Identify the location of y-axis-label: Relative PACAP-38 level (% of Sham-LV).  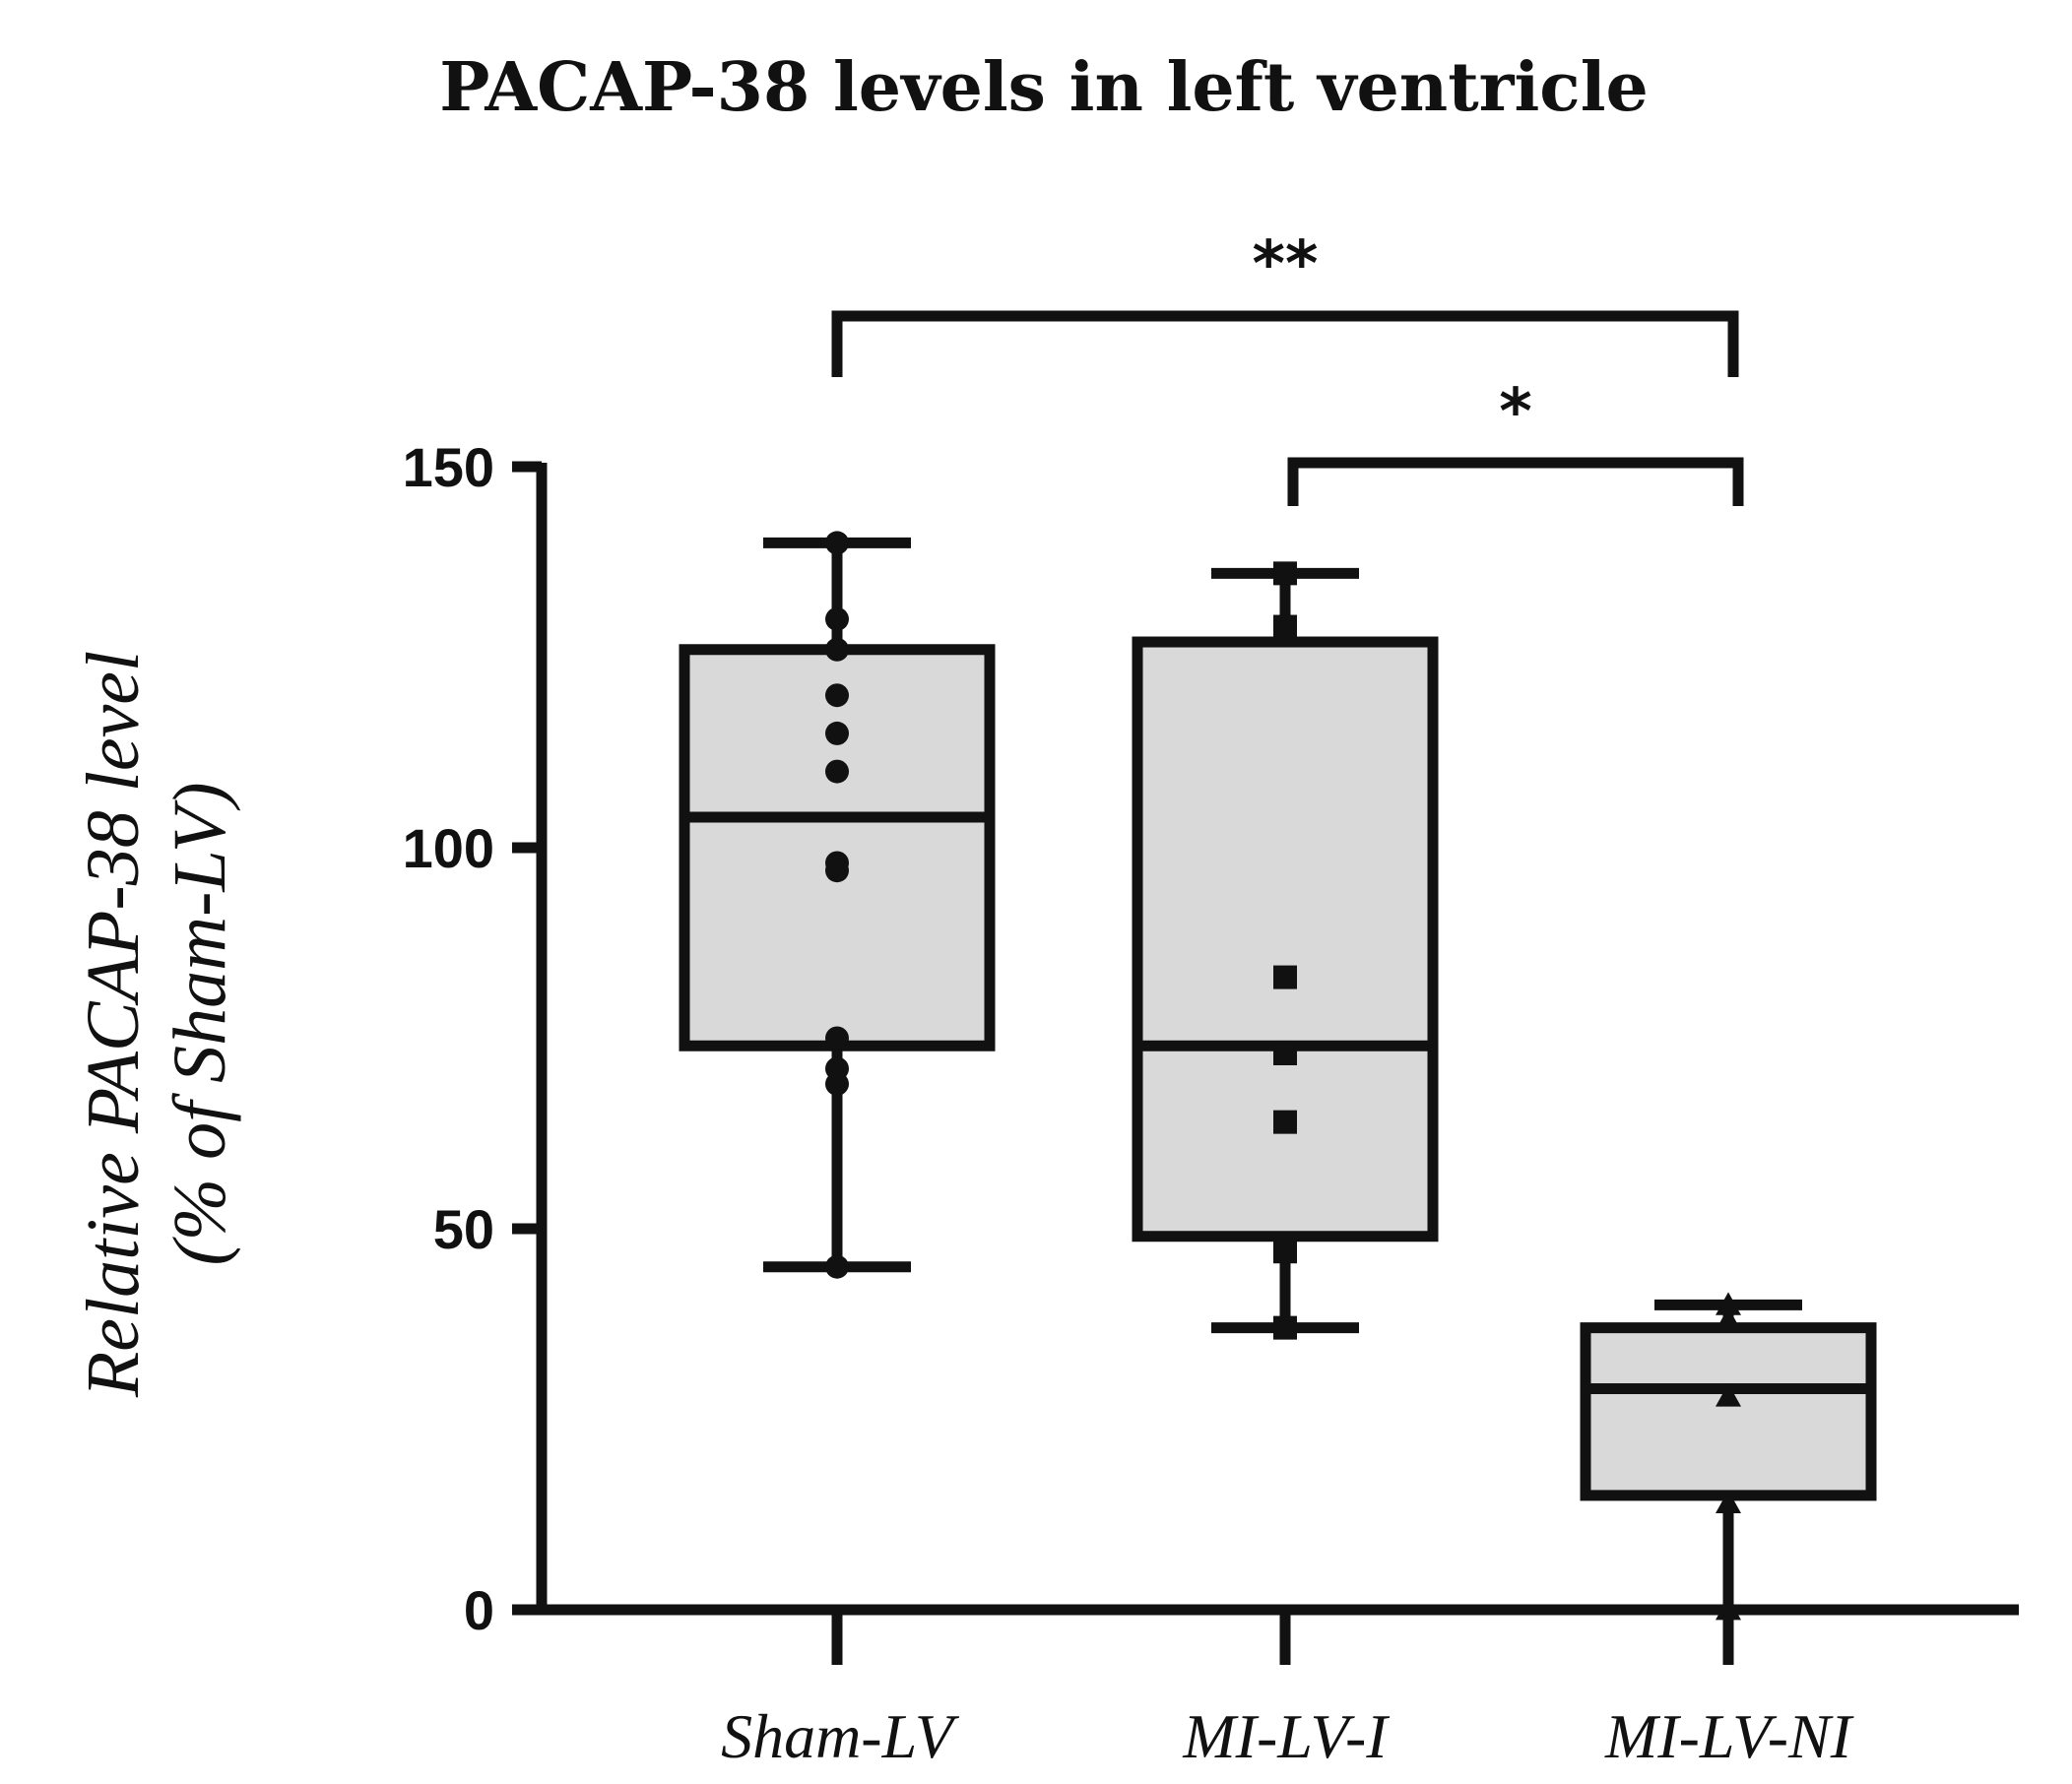
(156, 1024).